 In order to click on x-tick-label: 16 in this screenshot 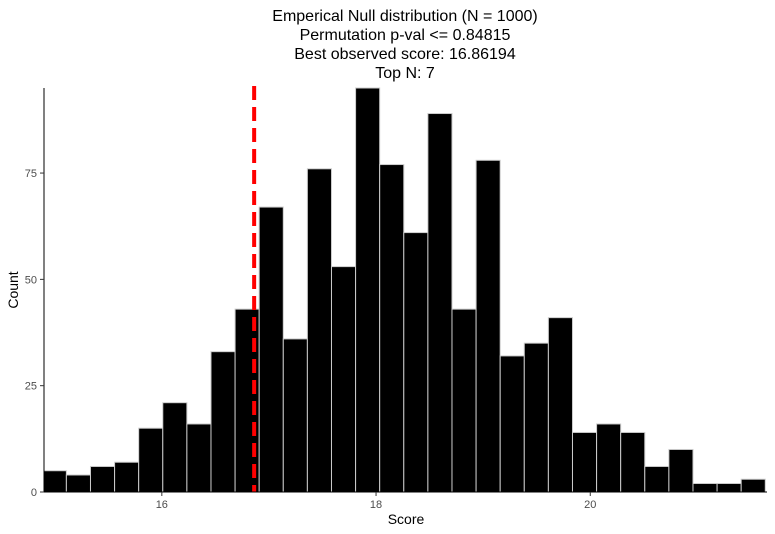, I will do `click(162, 505)`.